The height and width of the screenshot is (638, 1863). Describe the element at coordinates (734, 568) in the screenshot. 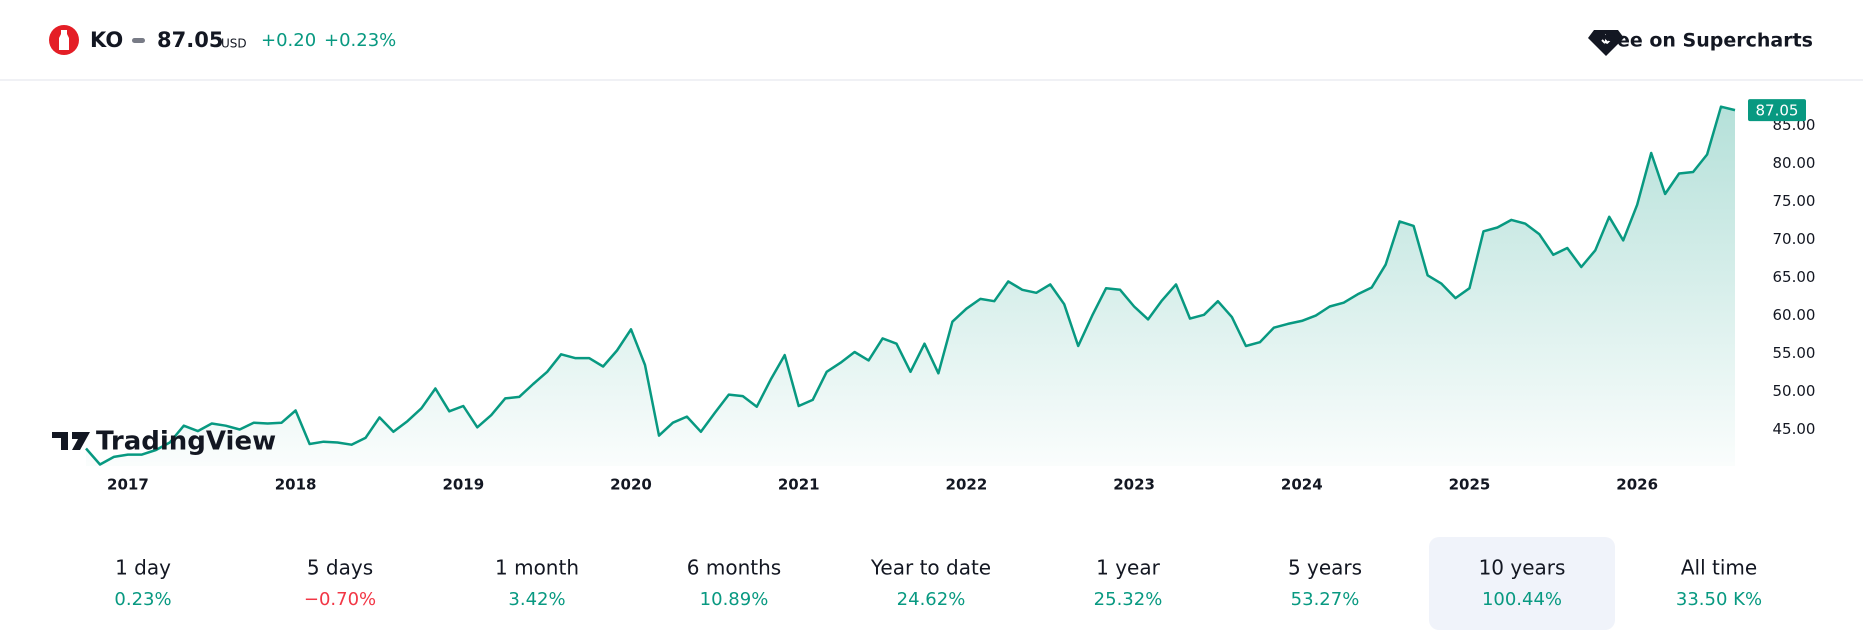

I see `period-label: 6 months` at that location.